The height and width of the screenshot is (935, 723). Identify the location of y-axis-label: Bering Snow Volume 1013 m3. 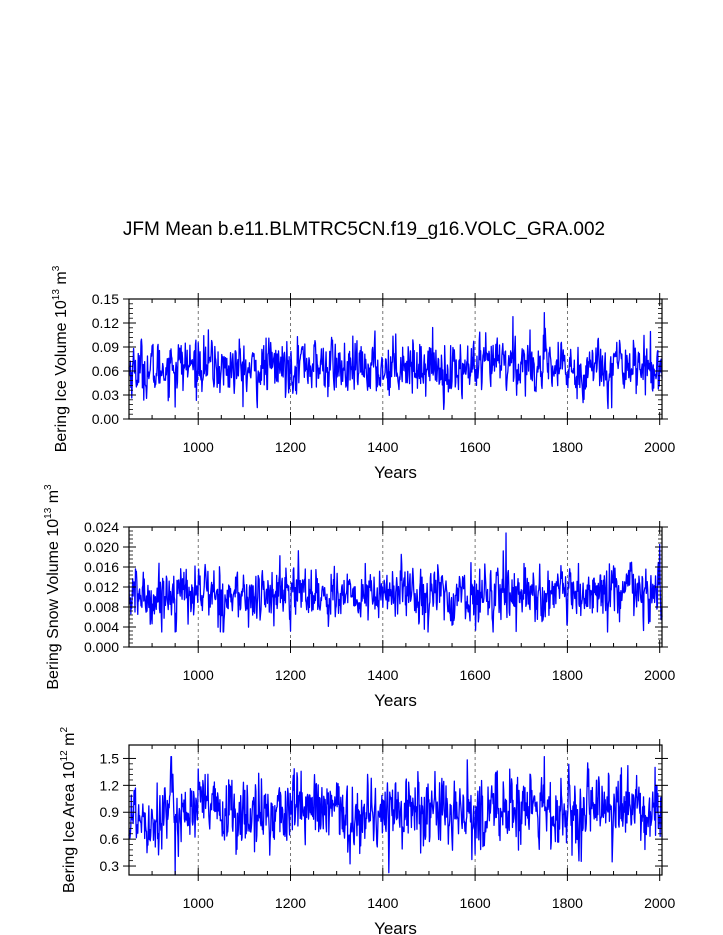
(52, 587).